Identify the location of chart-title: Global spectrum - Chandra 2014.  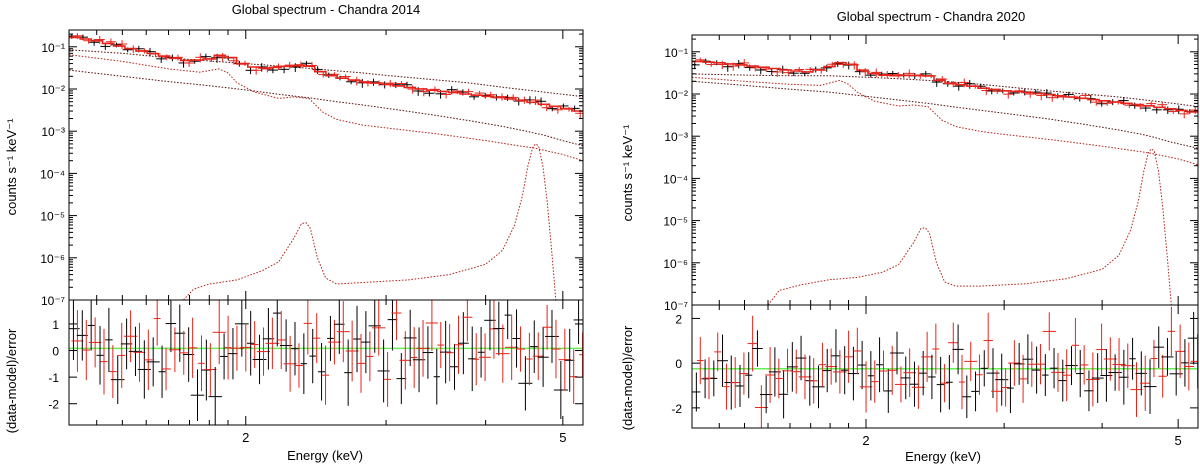
(326, 9).